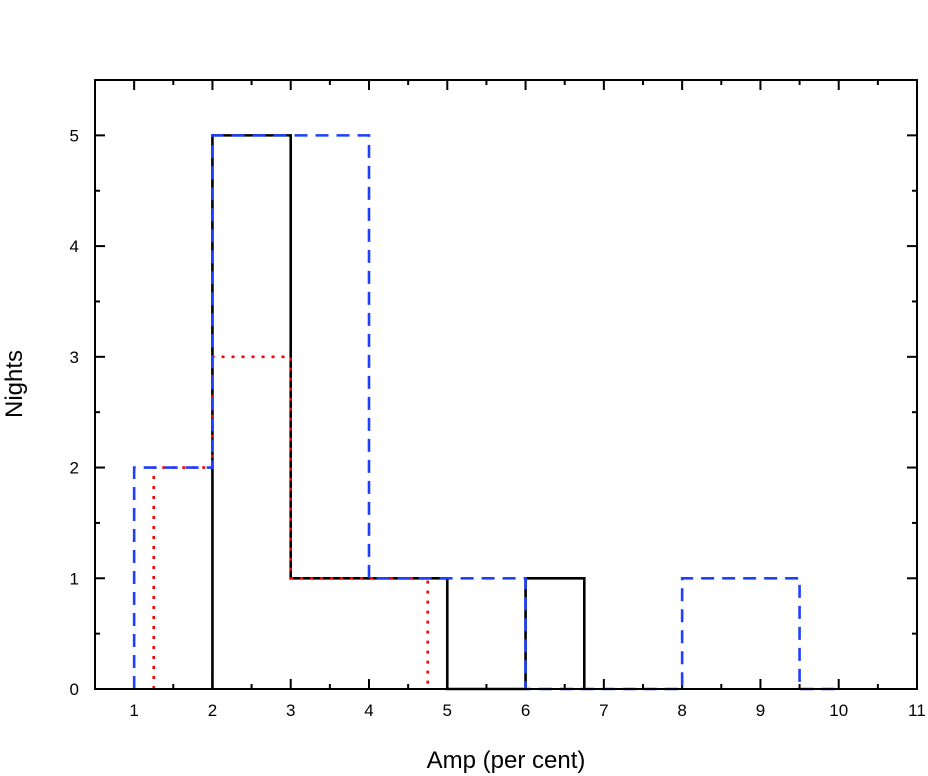 The width and height of the screenshot is (928, 776). I want to click on histogram-series-dotted, so click(291, 522).